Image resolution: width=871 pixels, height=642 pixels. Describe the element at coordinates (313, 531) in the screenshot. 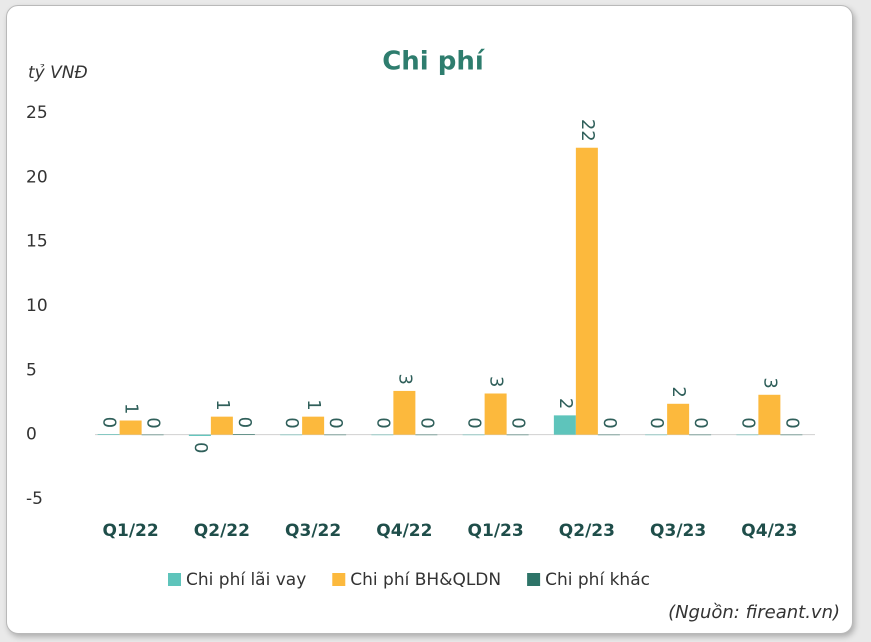

I see `x-tick-label: Q3/22` at that location.